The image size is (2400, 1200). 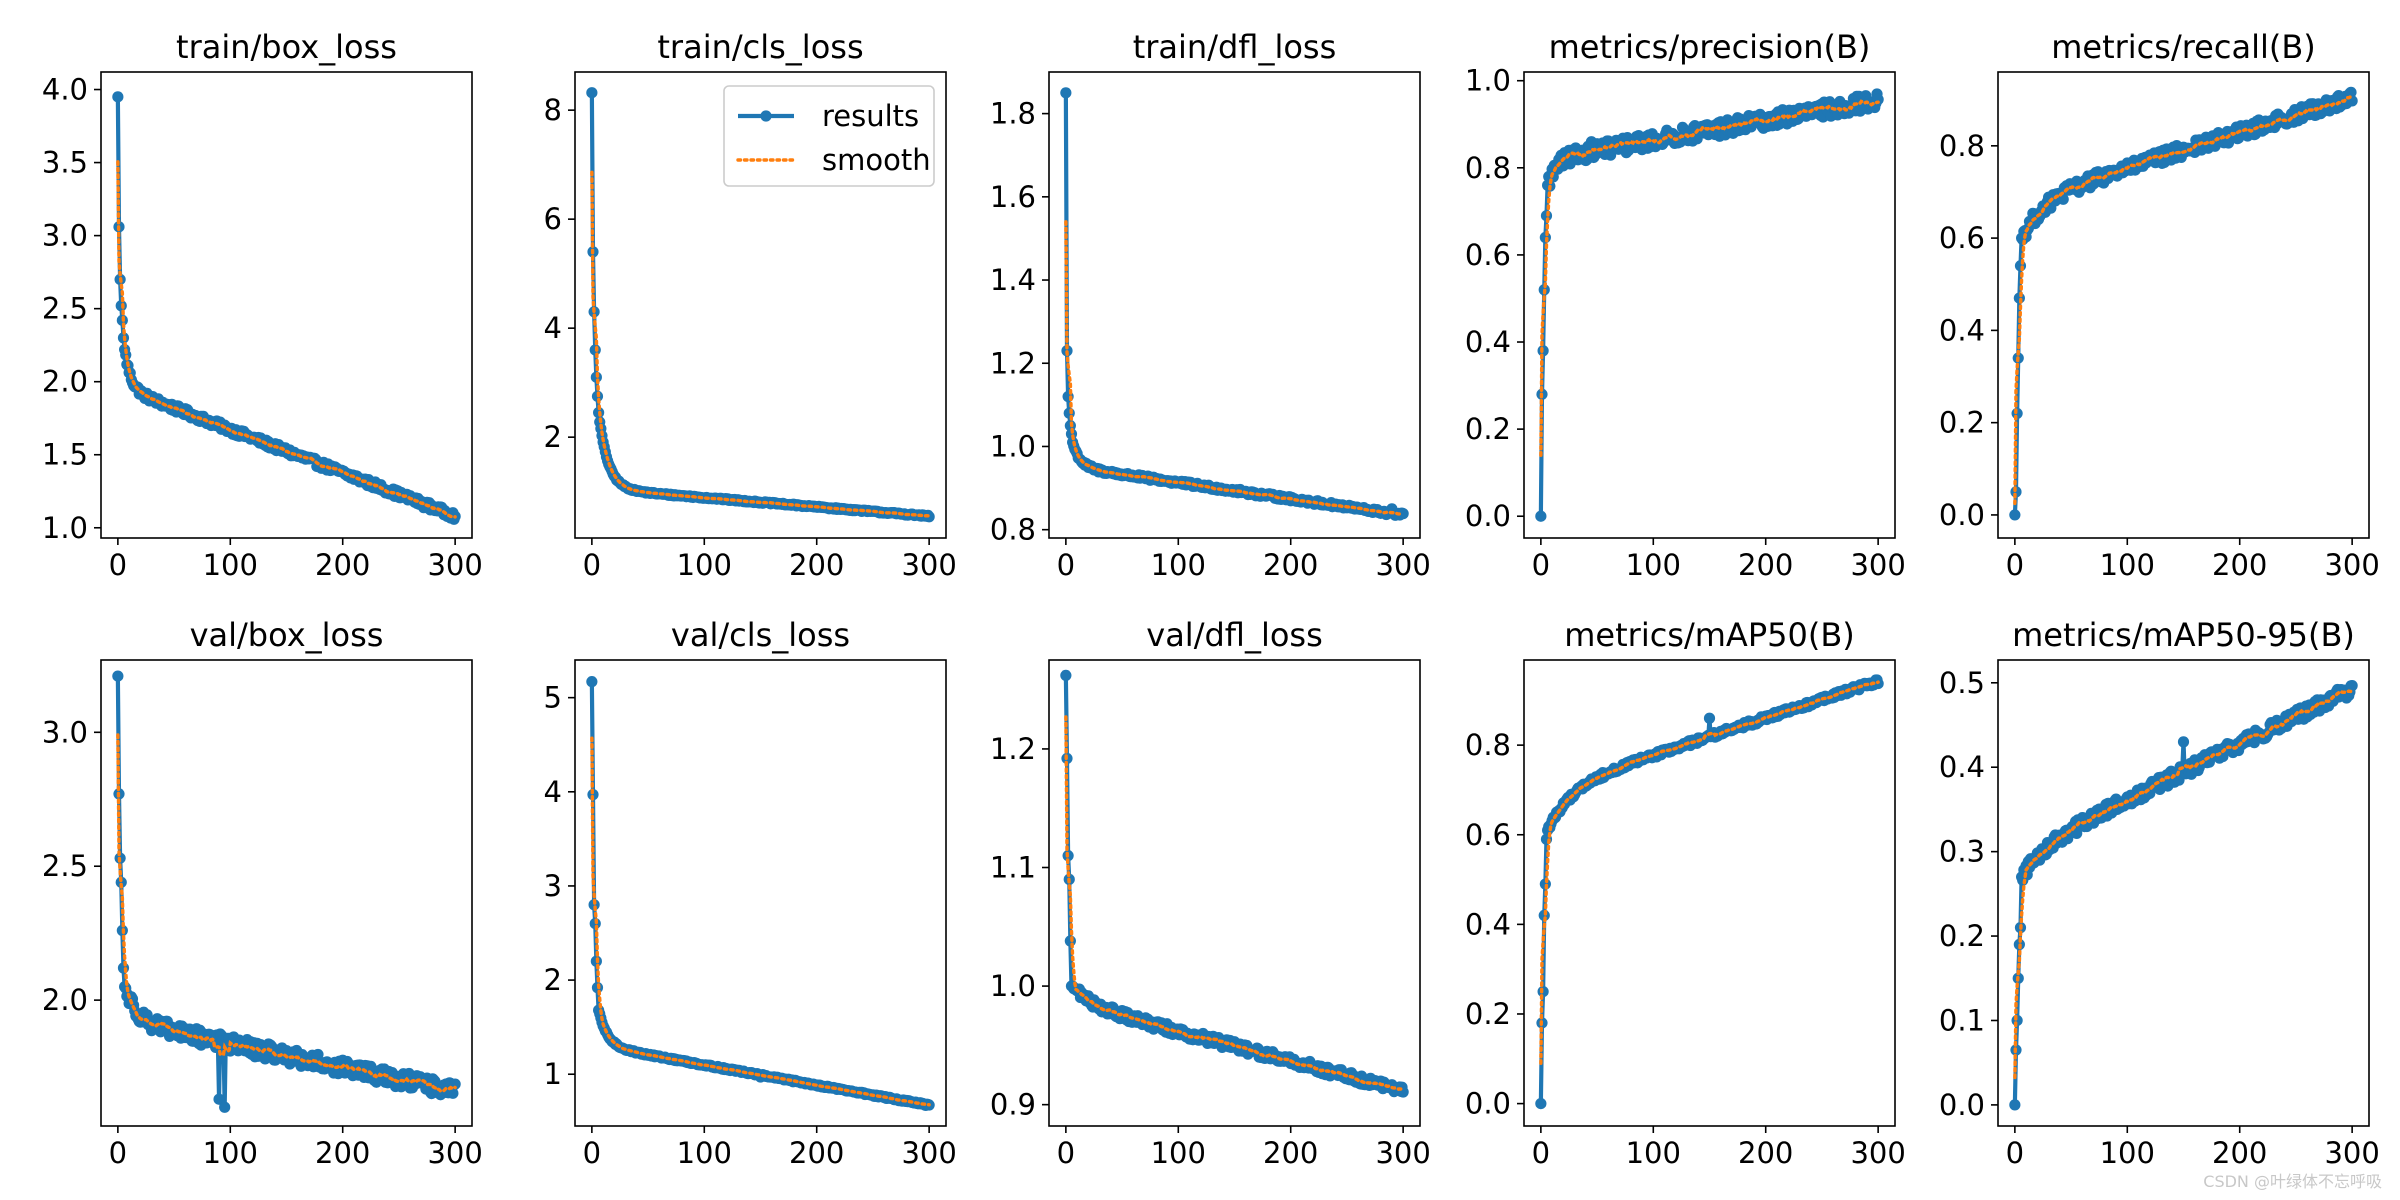 What do you see at coordinates (1013, 280) in the screenshot?
I see `y-tick-label: 1.4` at bounding box center [1013, 280].